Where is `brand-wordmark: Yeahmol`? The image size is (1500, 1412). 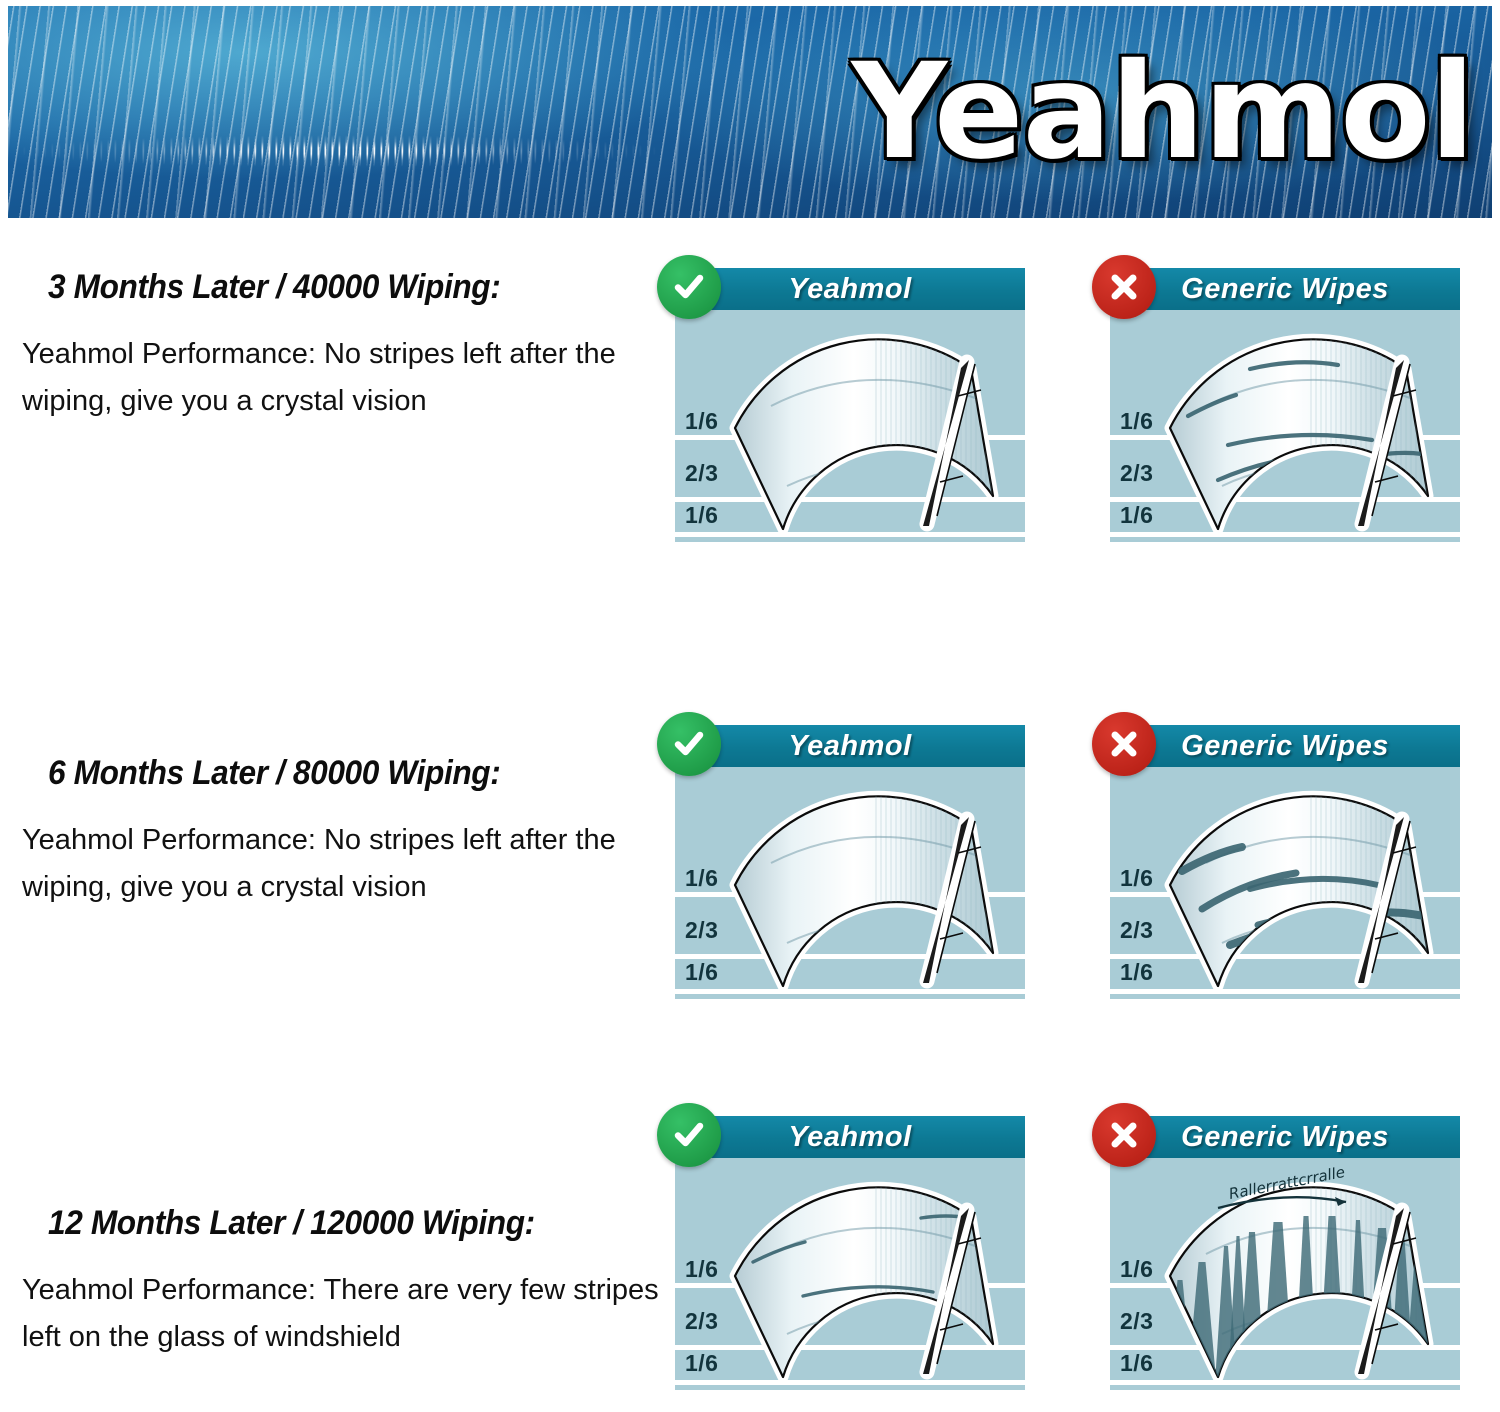 brand-wordmark: Yeahmol is located at coordinates (1163, 112).